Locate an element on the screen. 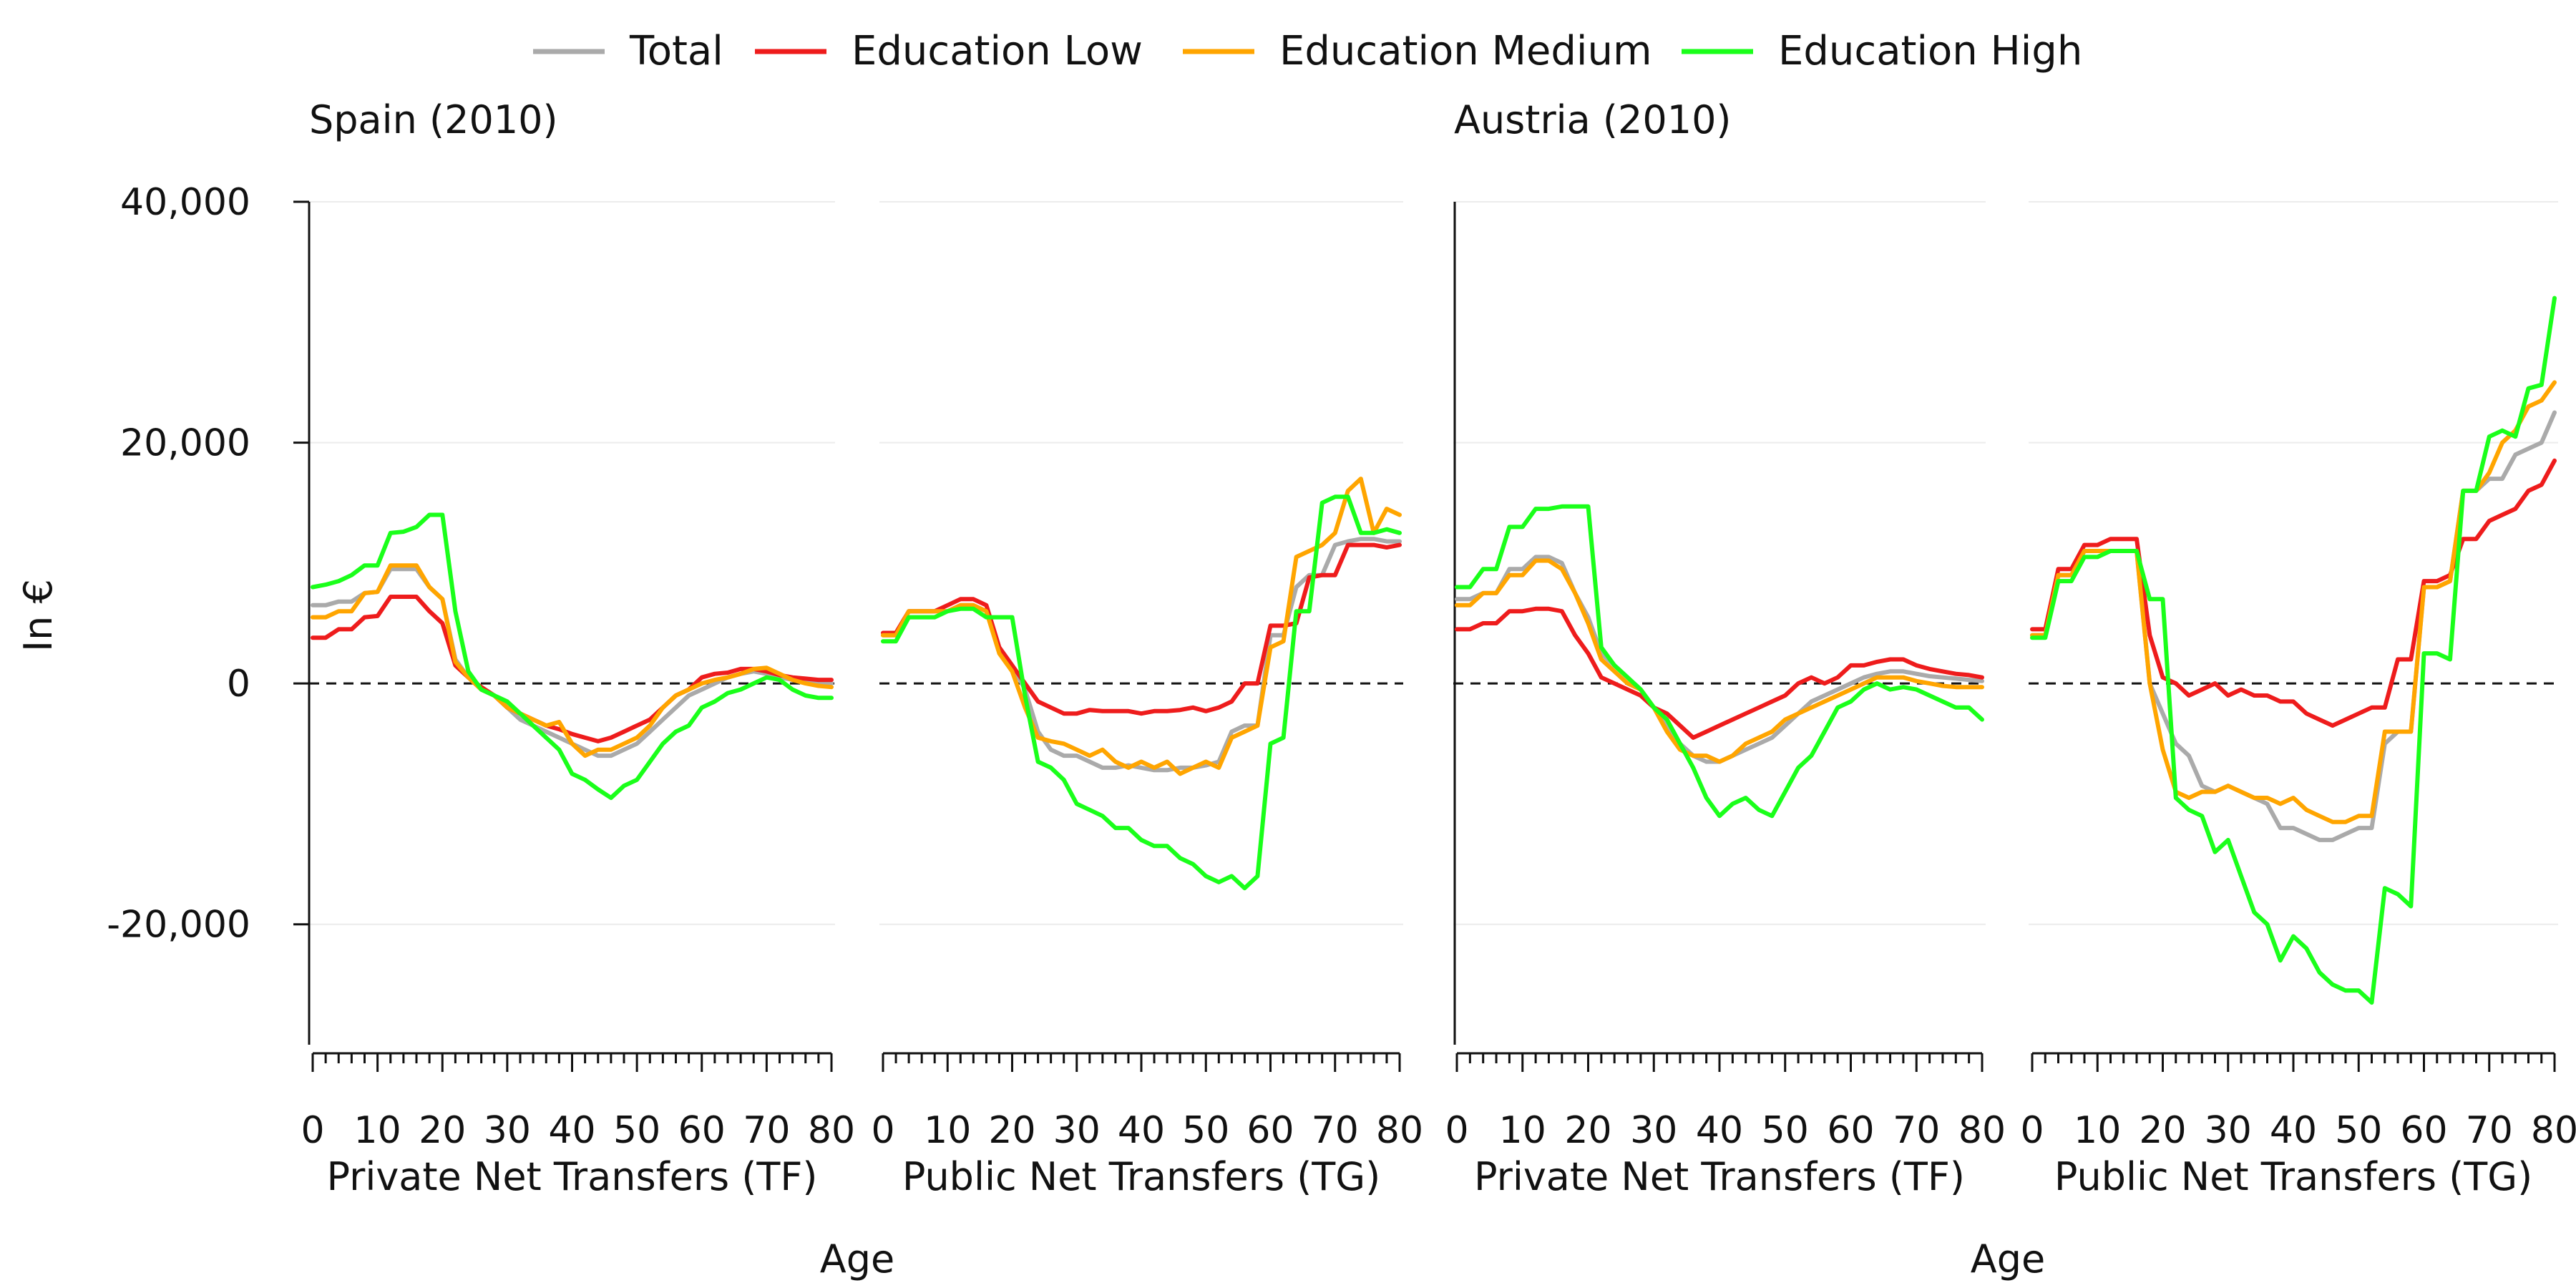  country-title-spain: Spain (2010) is located at coordinates (433, 119).